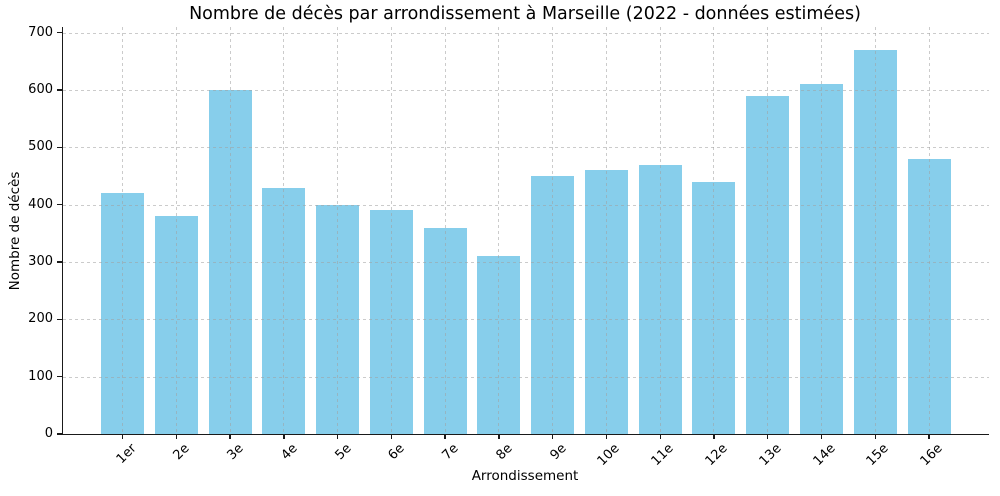 The image size is (1000, 496). What do you see at coordinates (499, 345) in the screenshot?
I see `bar-8e` at bounding box center [499, 345].